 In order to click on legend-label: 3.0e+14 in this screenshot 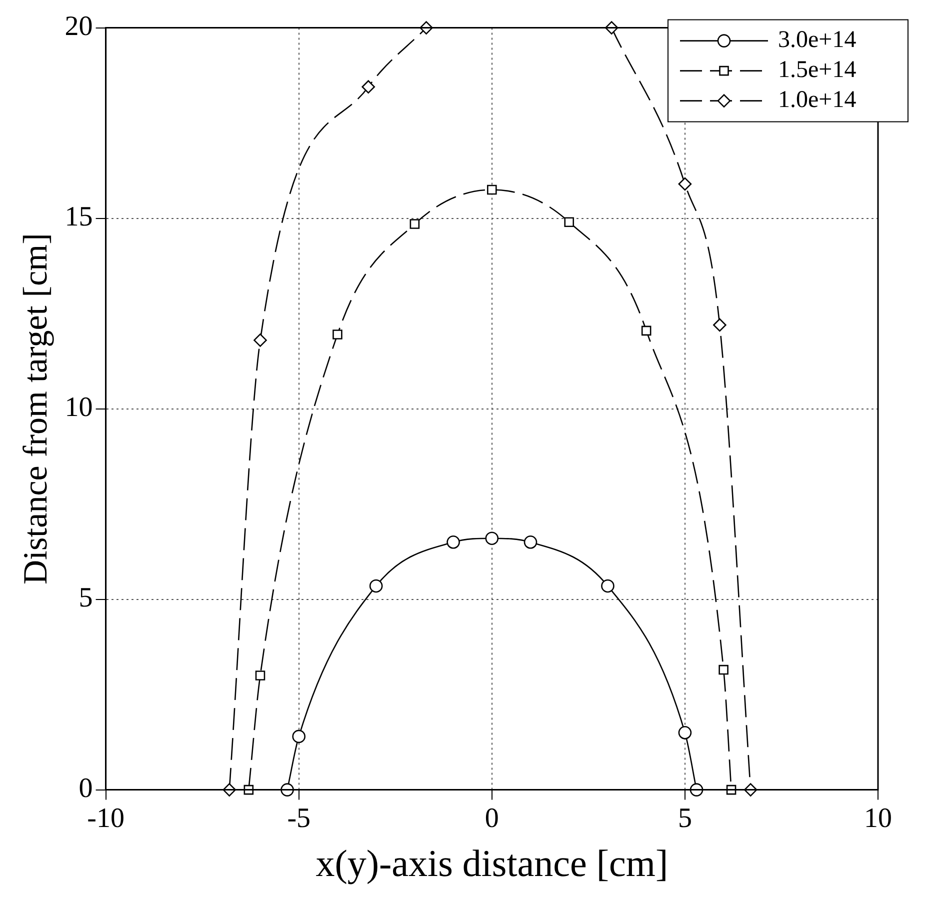, I will do `click(817, 40)`.